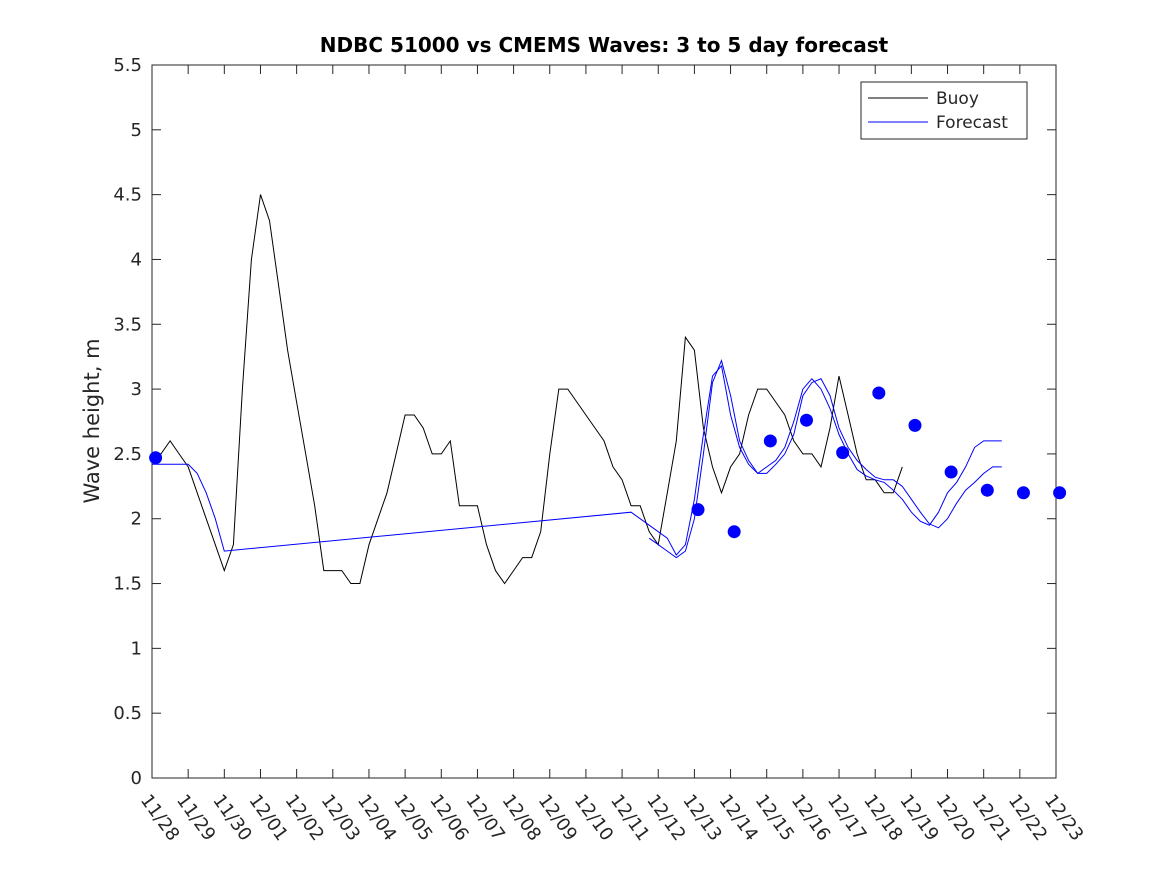 The width and height of the screenshot is (1167, 879). What do you see at coordinates (127, 454) in the screenshot?
I see `y-tick-label: 2.5` at bounding box center [127, 454].